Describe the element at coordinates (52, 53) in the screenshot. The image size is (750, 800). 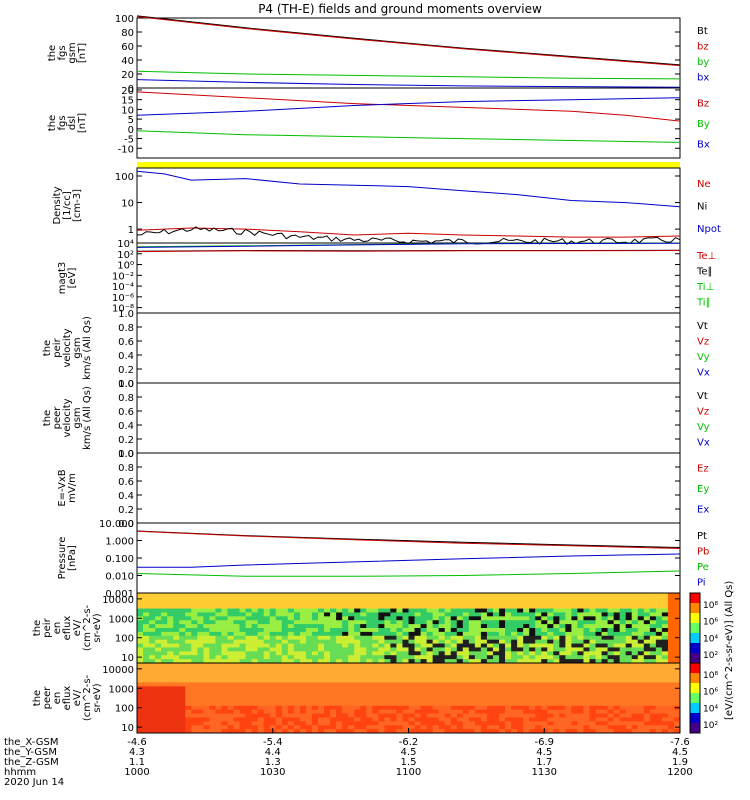
I see `ylabel-line: the` at that location.